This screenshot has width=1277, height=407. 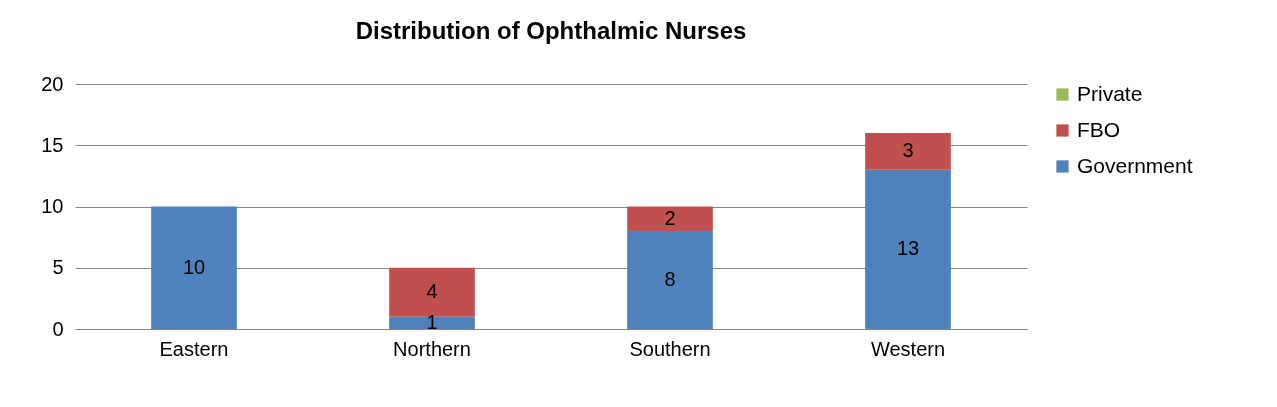 I want to click on data-label: 4, so click(x=432, y=291).